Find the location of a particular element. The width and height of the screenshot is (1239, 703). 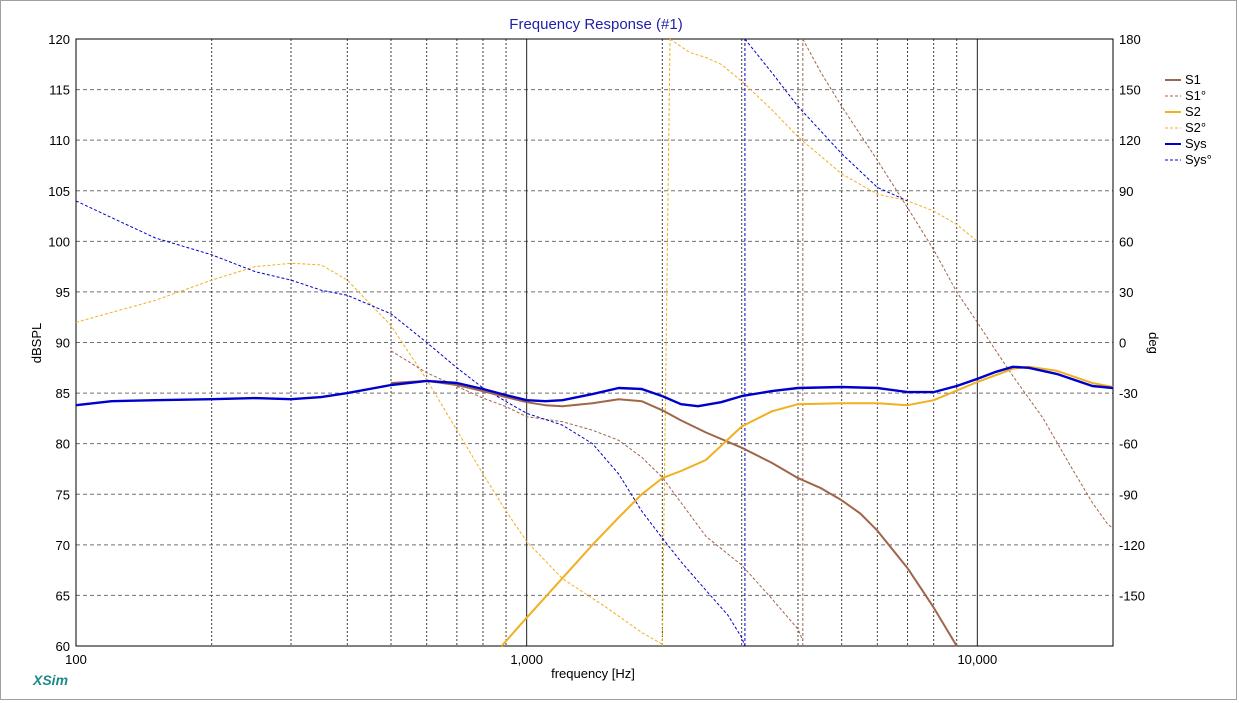

x-tick-label: 10,000 is located at coordinates (977, 659).